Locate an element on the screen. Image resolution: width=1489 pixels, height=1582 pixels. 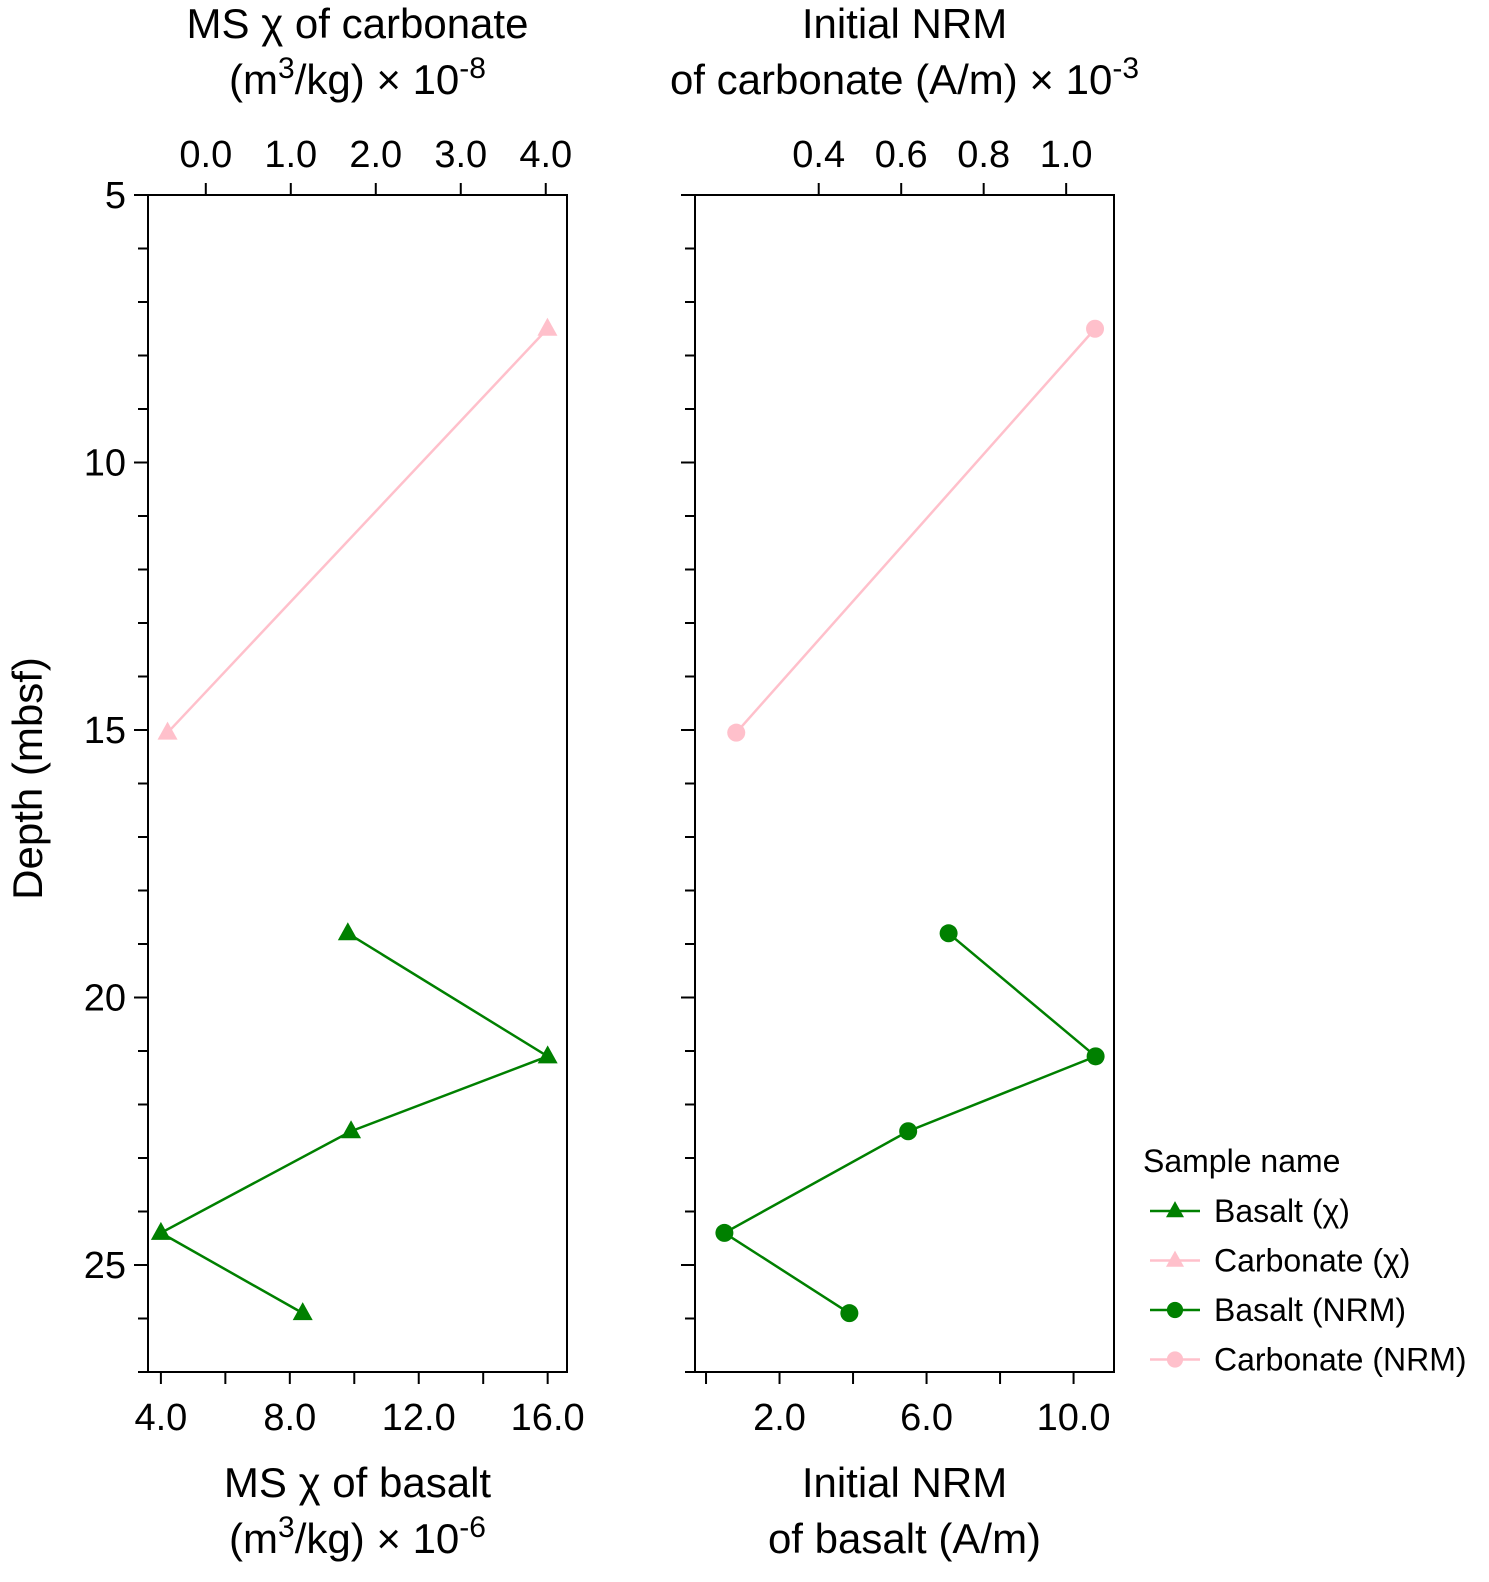
legend-label: Basalt (χ) is located at coordinates (1282, 1211).